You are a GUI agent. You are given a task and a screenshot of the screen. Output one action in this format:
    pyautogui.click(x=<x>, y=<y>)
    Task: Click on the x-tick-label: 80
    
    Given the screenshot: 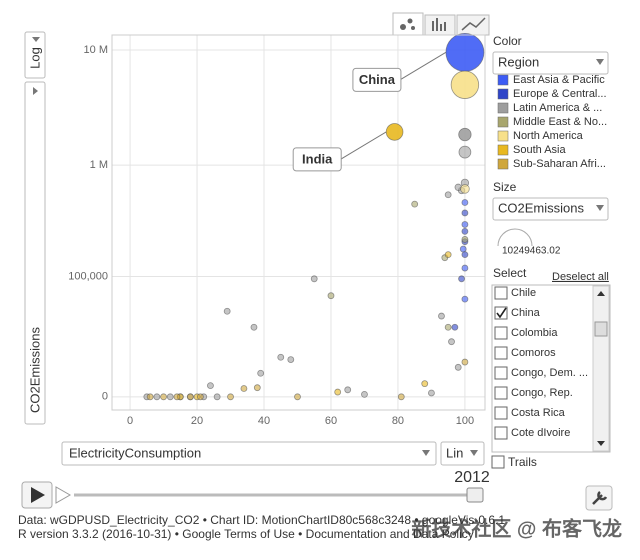 What is the action you would take?
    pyautogui.click(x=398, y=421)
    